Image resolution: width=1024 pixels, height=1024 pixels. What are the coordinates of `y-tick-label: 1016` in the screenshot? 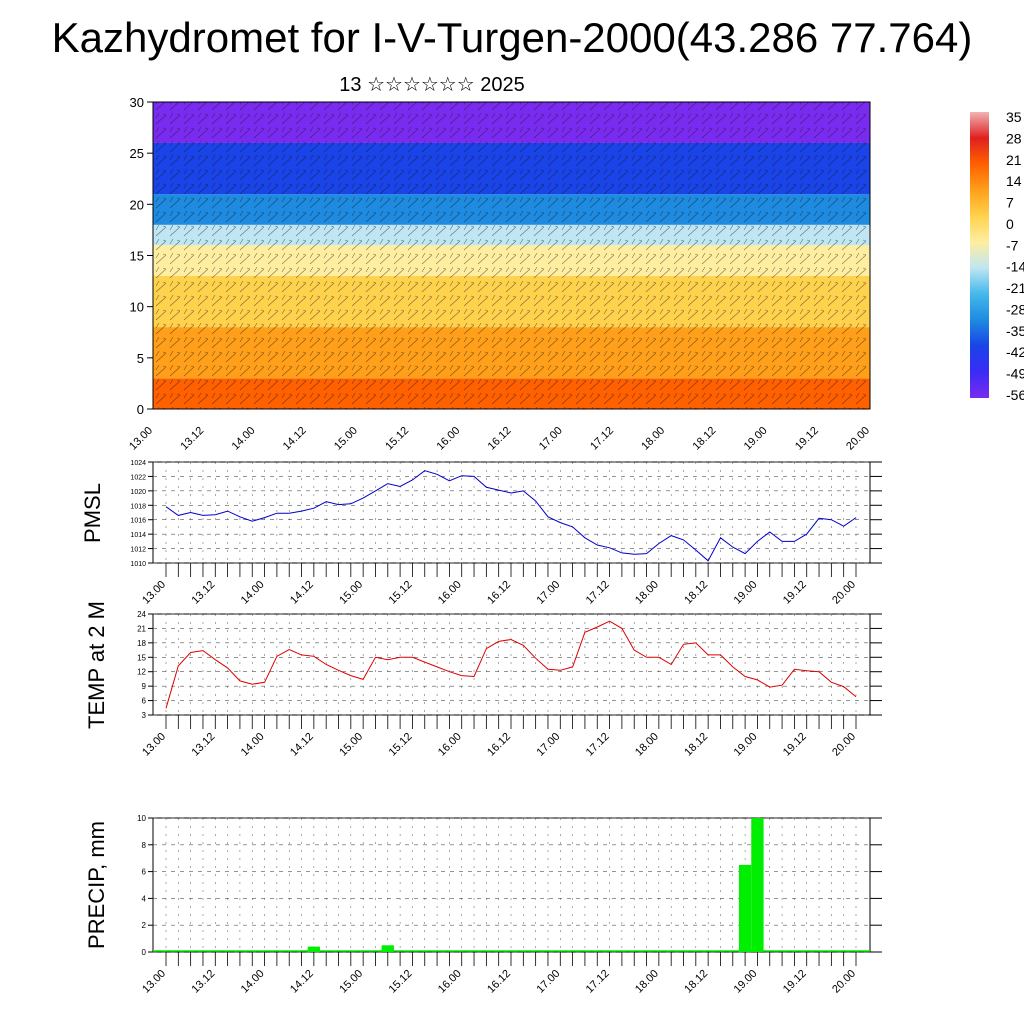 It's located at (138, 521).